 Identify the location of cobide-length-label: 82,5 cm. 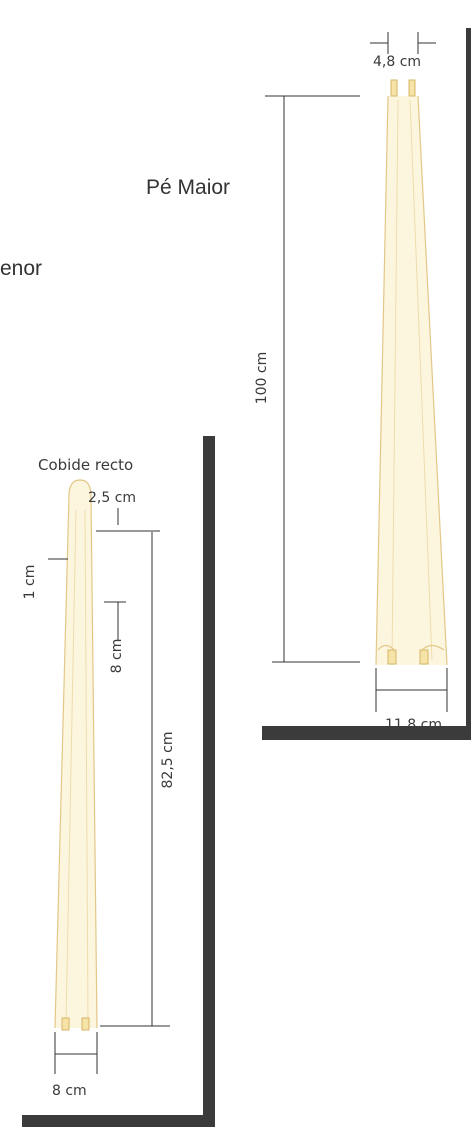
(168, 760).